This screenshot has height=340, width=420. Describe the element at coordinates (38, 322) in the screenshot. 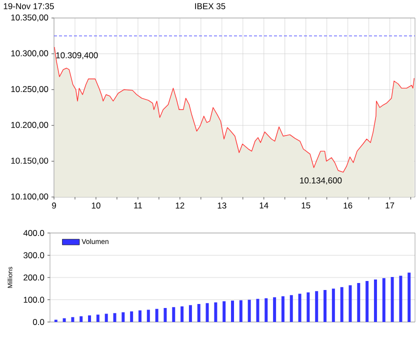

I see `y-tick-label: 0.0` at that location.